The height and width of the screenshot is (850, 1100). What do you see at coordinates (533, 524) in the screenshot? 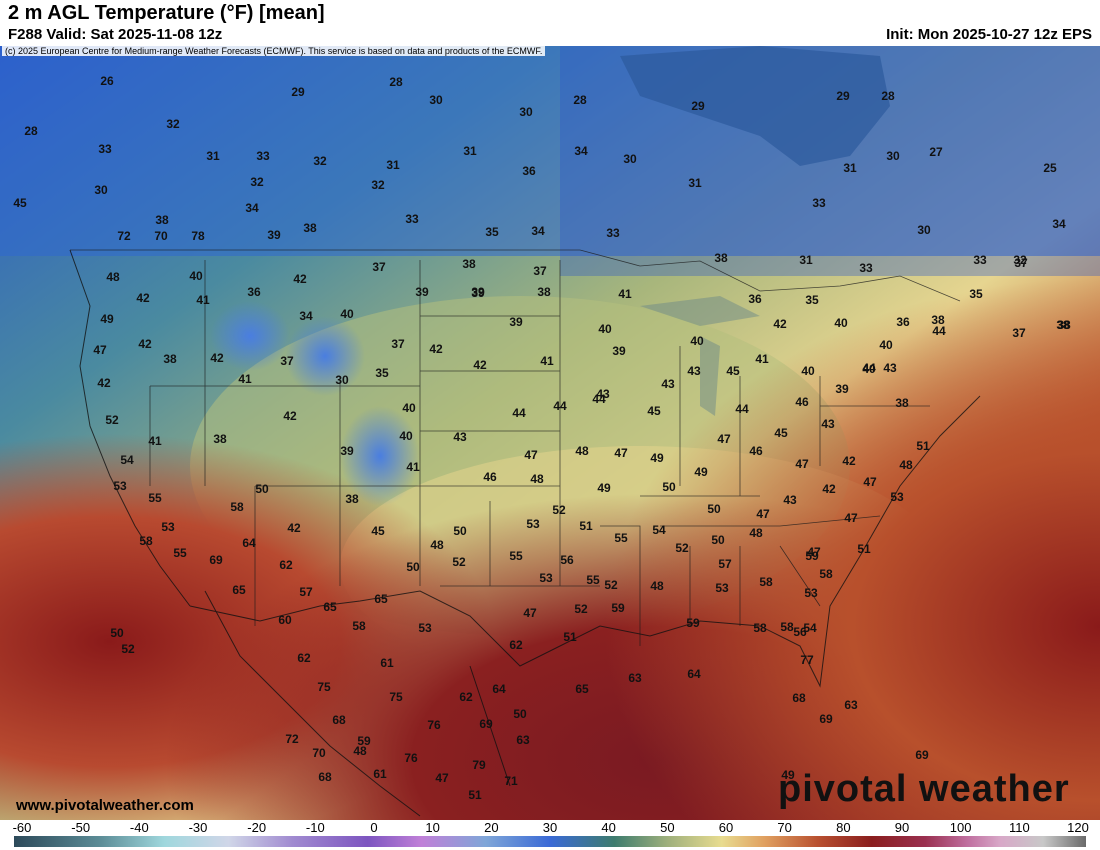
I see `temperature-label: 53` at bounding box center [533, 524].